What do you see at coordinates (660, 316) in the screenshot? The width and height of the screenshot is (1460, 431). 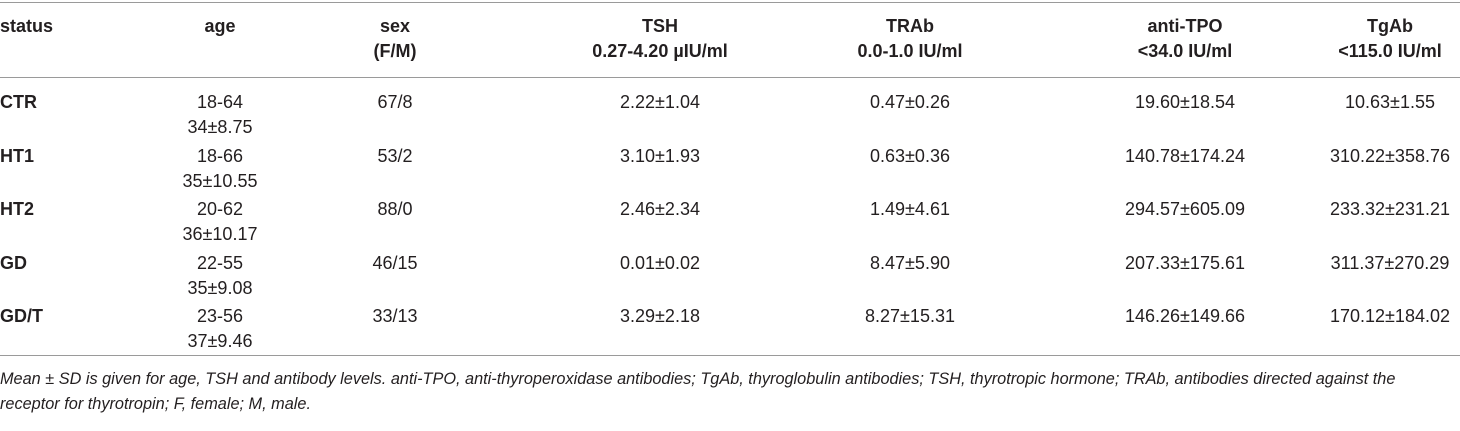 I see `cell-tsh: 3.29±2.18` at bounding box center [660, 316].